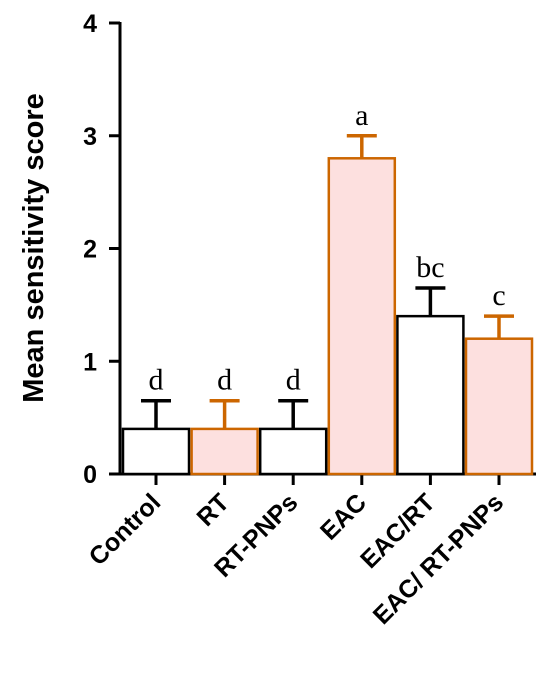 The width and height of the screenshot is (550, 698). I want to click on significance-letter: bc, so click(430, 267).